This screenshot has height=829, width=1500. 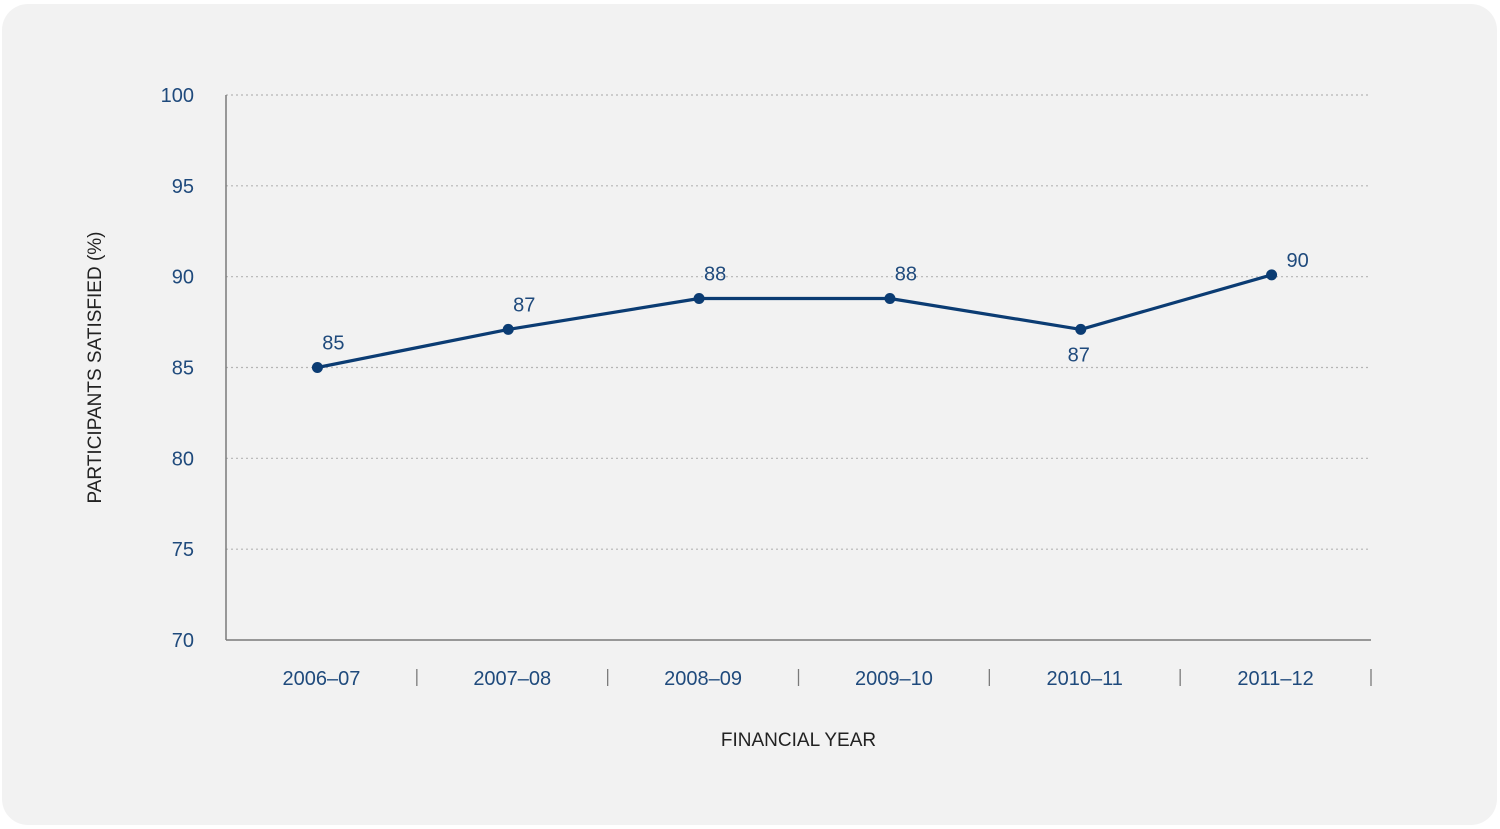 I want to click on y-tick-label: 80, so click(x=183, y=459).